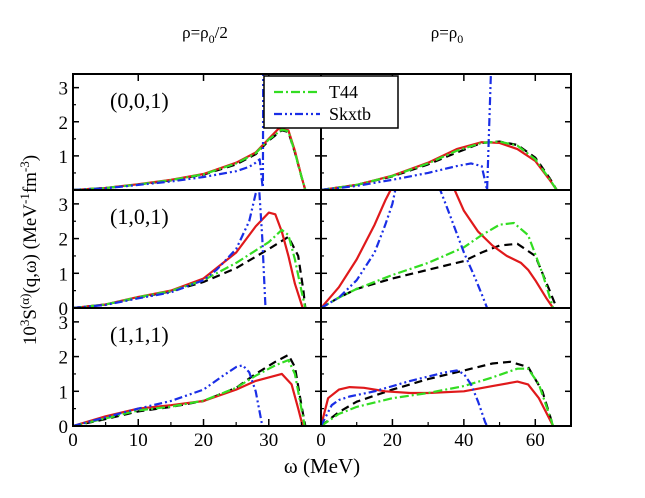  I want to click on legend-label-skxtb: Skxtb, so click(350, 114).